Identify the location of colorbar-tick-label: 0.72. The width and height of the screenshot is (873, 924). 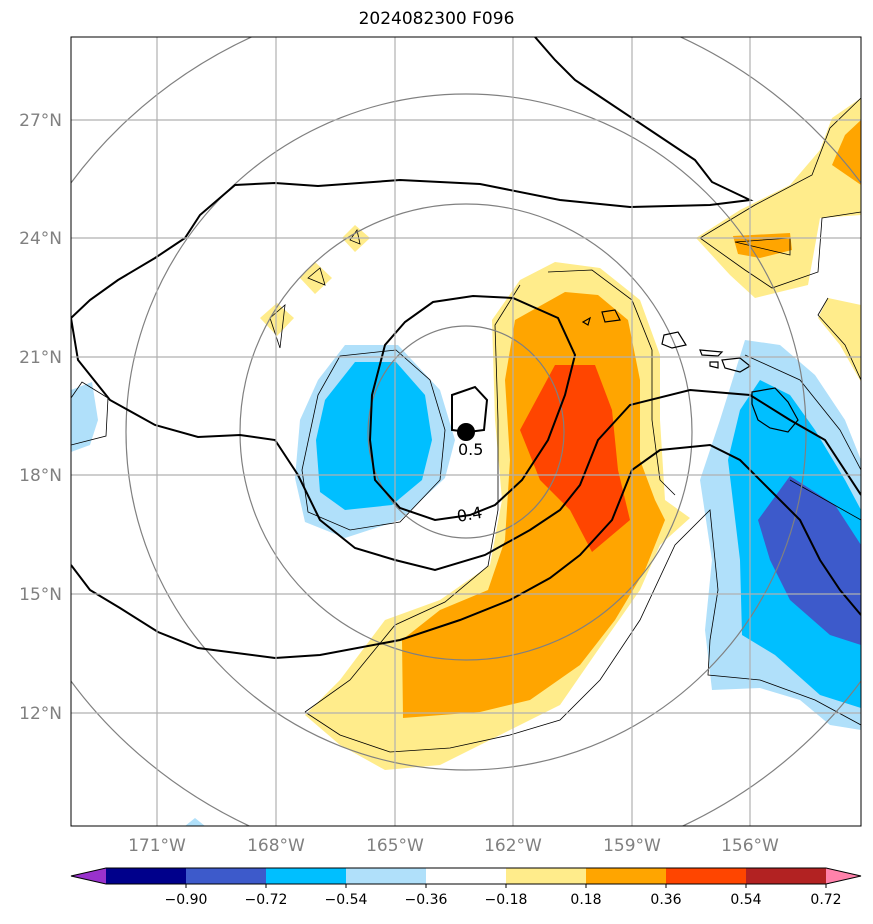
(825, 900).